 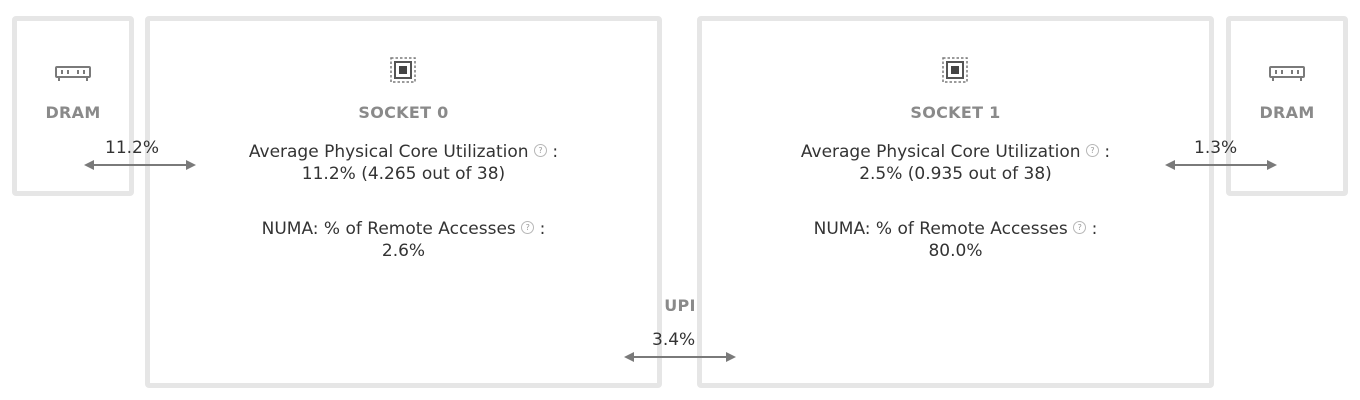 What do you see at coordinates (403, 174) in the screenshot?
I see `socket0-core-util-value: 11.2% (4.265 out of 38)` at bounding box center [403, 174].